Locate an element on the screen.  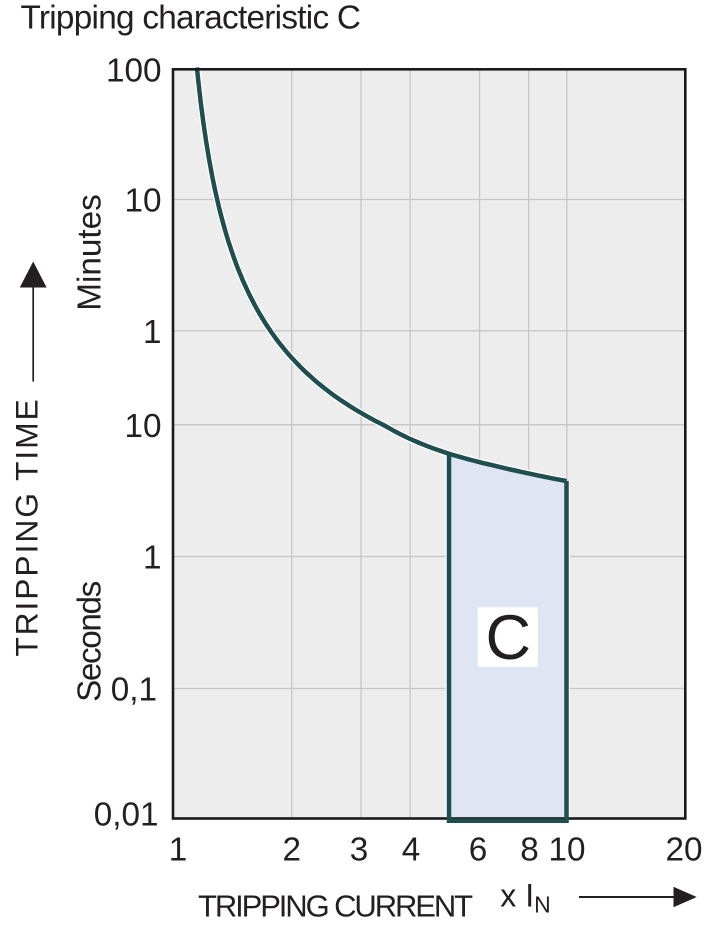
svg-text: TRIPPING TIME is located at coordinates (26, 526).